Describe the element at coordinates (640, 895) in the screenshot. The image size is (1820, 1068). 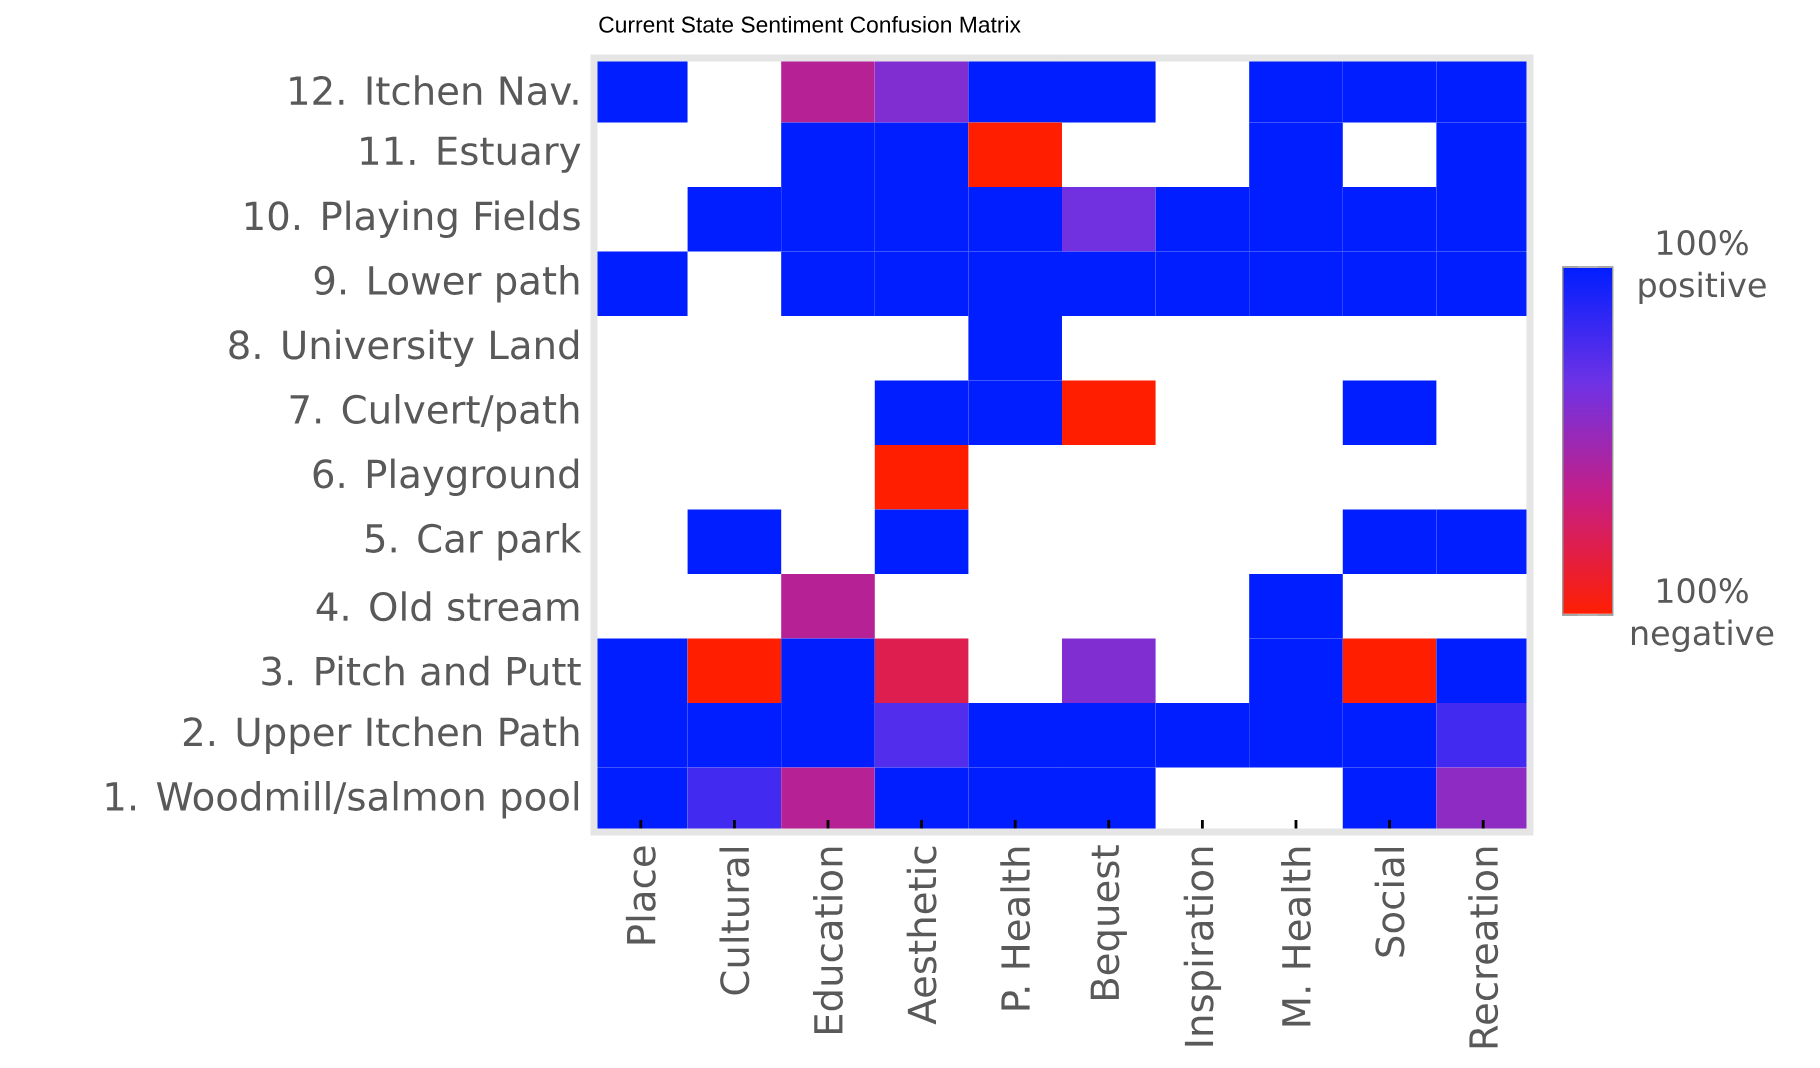
I see `x-tick-label: Place` at that location.